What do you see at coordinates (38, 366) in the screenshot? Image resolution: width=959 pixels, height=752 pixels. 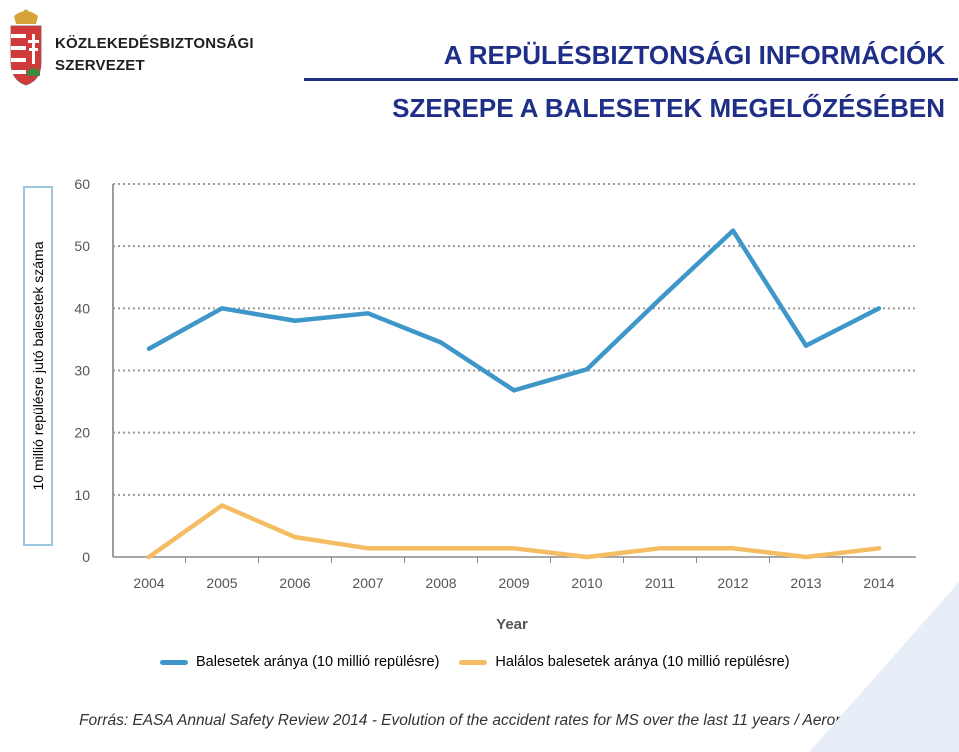 I see `y-axis-label-box` at bounding box center [38, 366].